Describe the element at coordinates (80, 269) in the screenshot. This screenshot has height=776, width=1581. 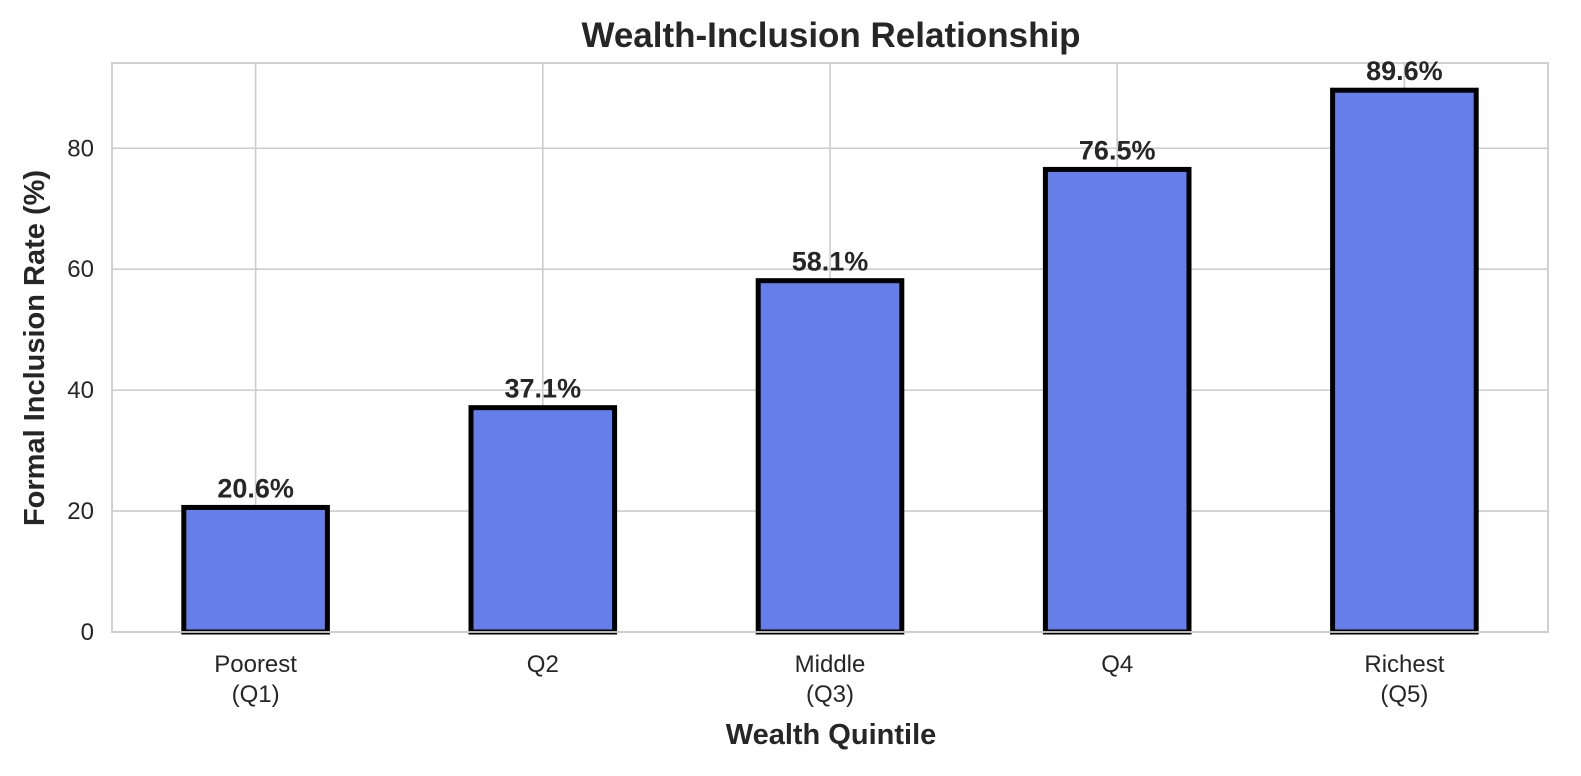
I see `y-tick-label: 60` at that location.